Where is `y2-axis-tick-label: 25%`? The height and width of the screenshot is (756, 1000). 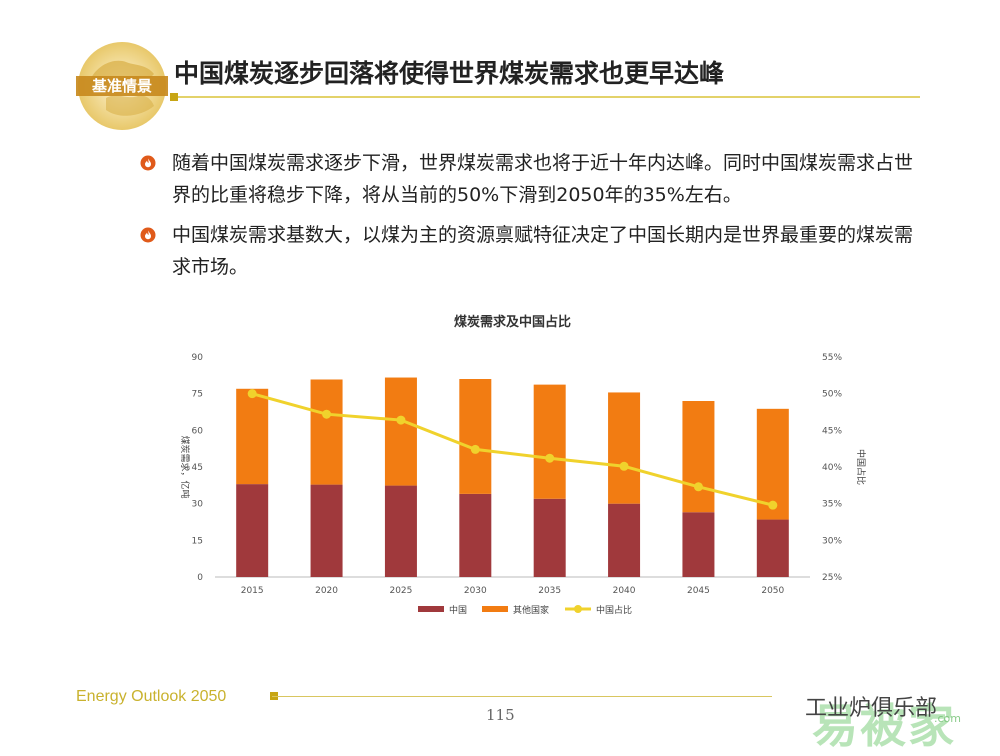 y2-axis-tick-label: 25% is located at coordinates (832, 578).